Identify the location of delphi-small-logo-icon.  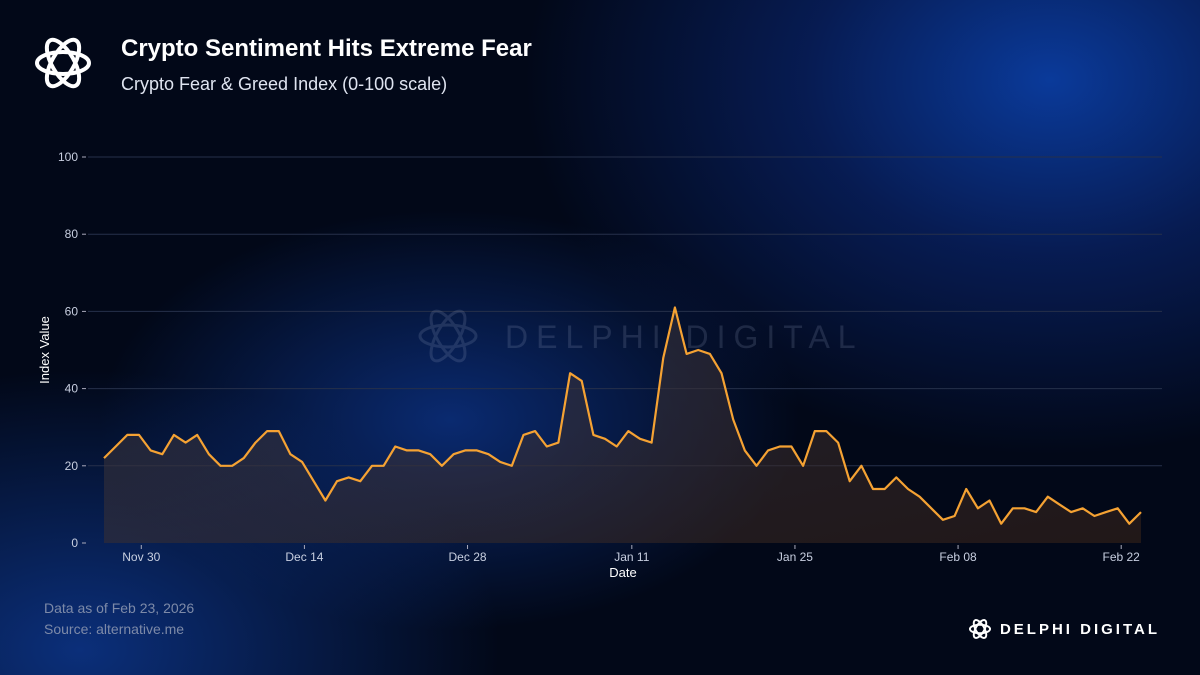
(979, 629).